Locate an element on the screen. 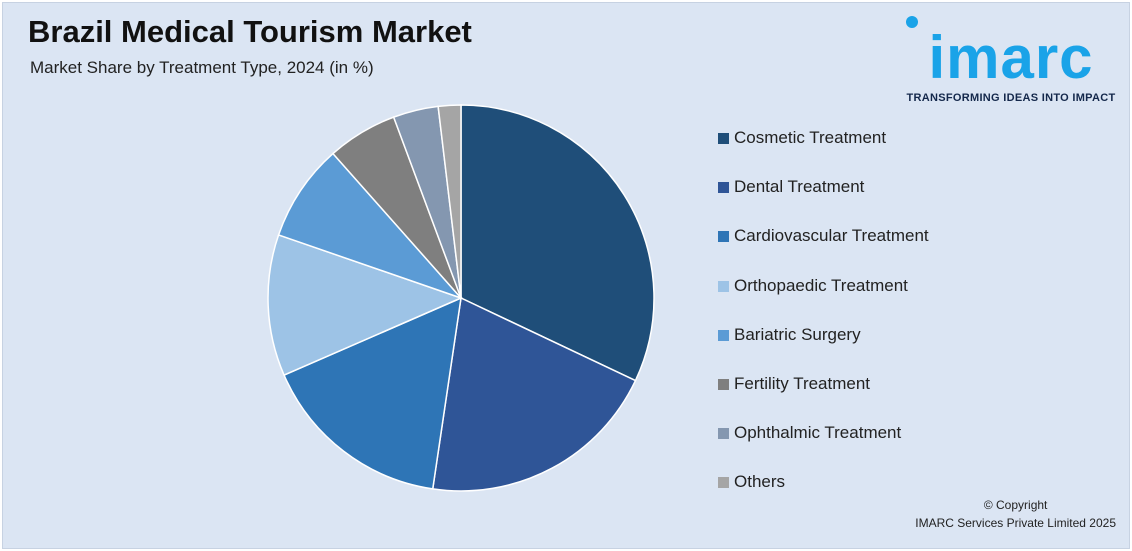  logo-dot-icon is located at coordinates (912, 22).